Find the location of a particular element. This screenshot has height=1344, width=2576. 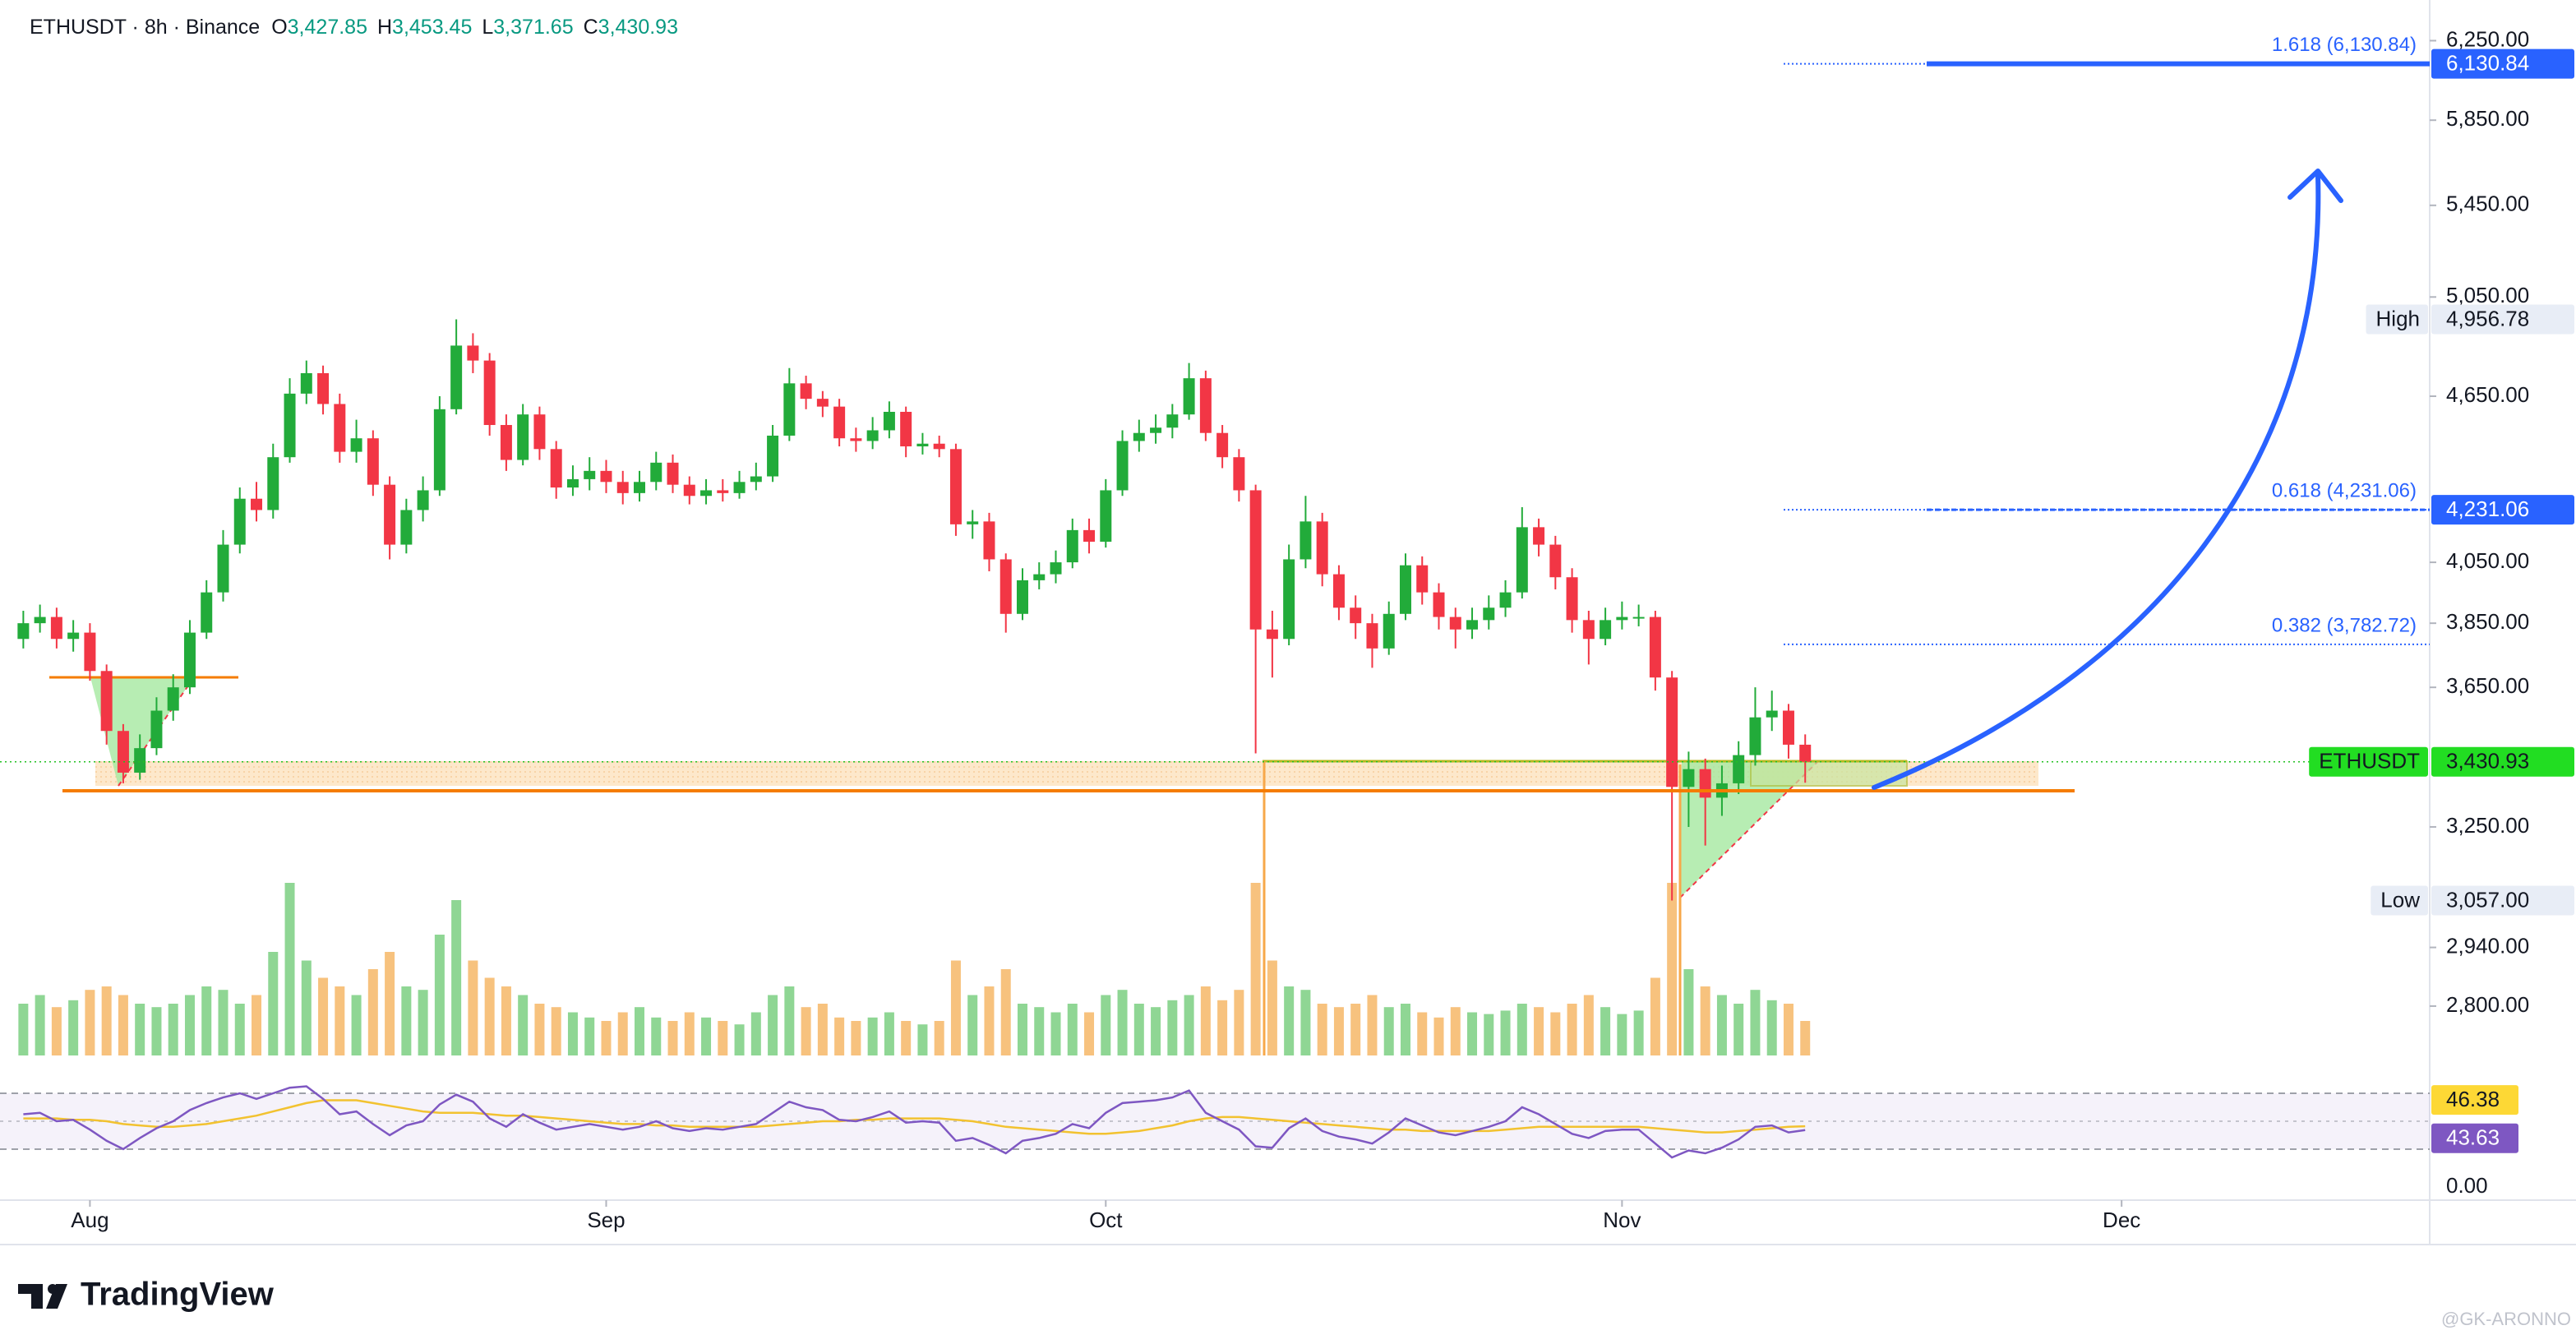

x-tick-label: Aug is located at coordinates (89, 1220).